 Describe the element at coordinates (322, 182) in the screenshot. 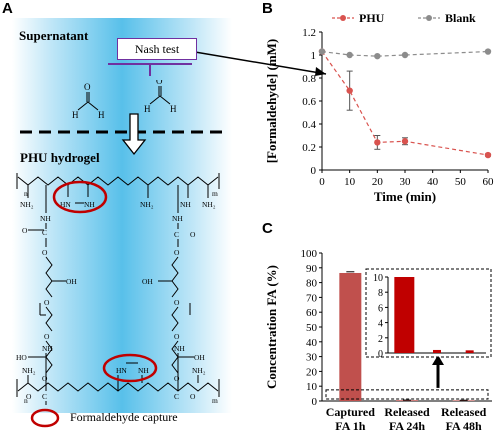

I see `x-tick-label: 0` at that location.